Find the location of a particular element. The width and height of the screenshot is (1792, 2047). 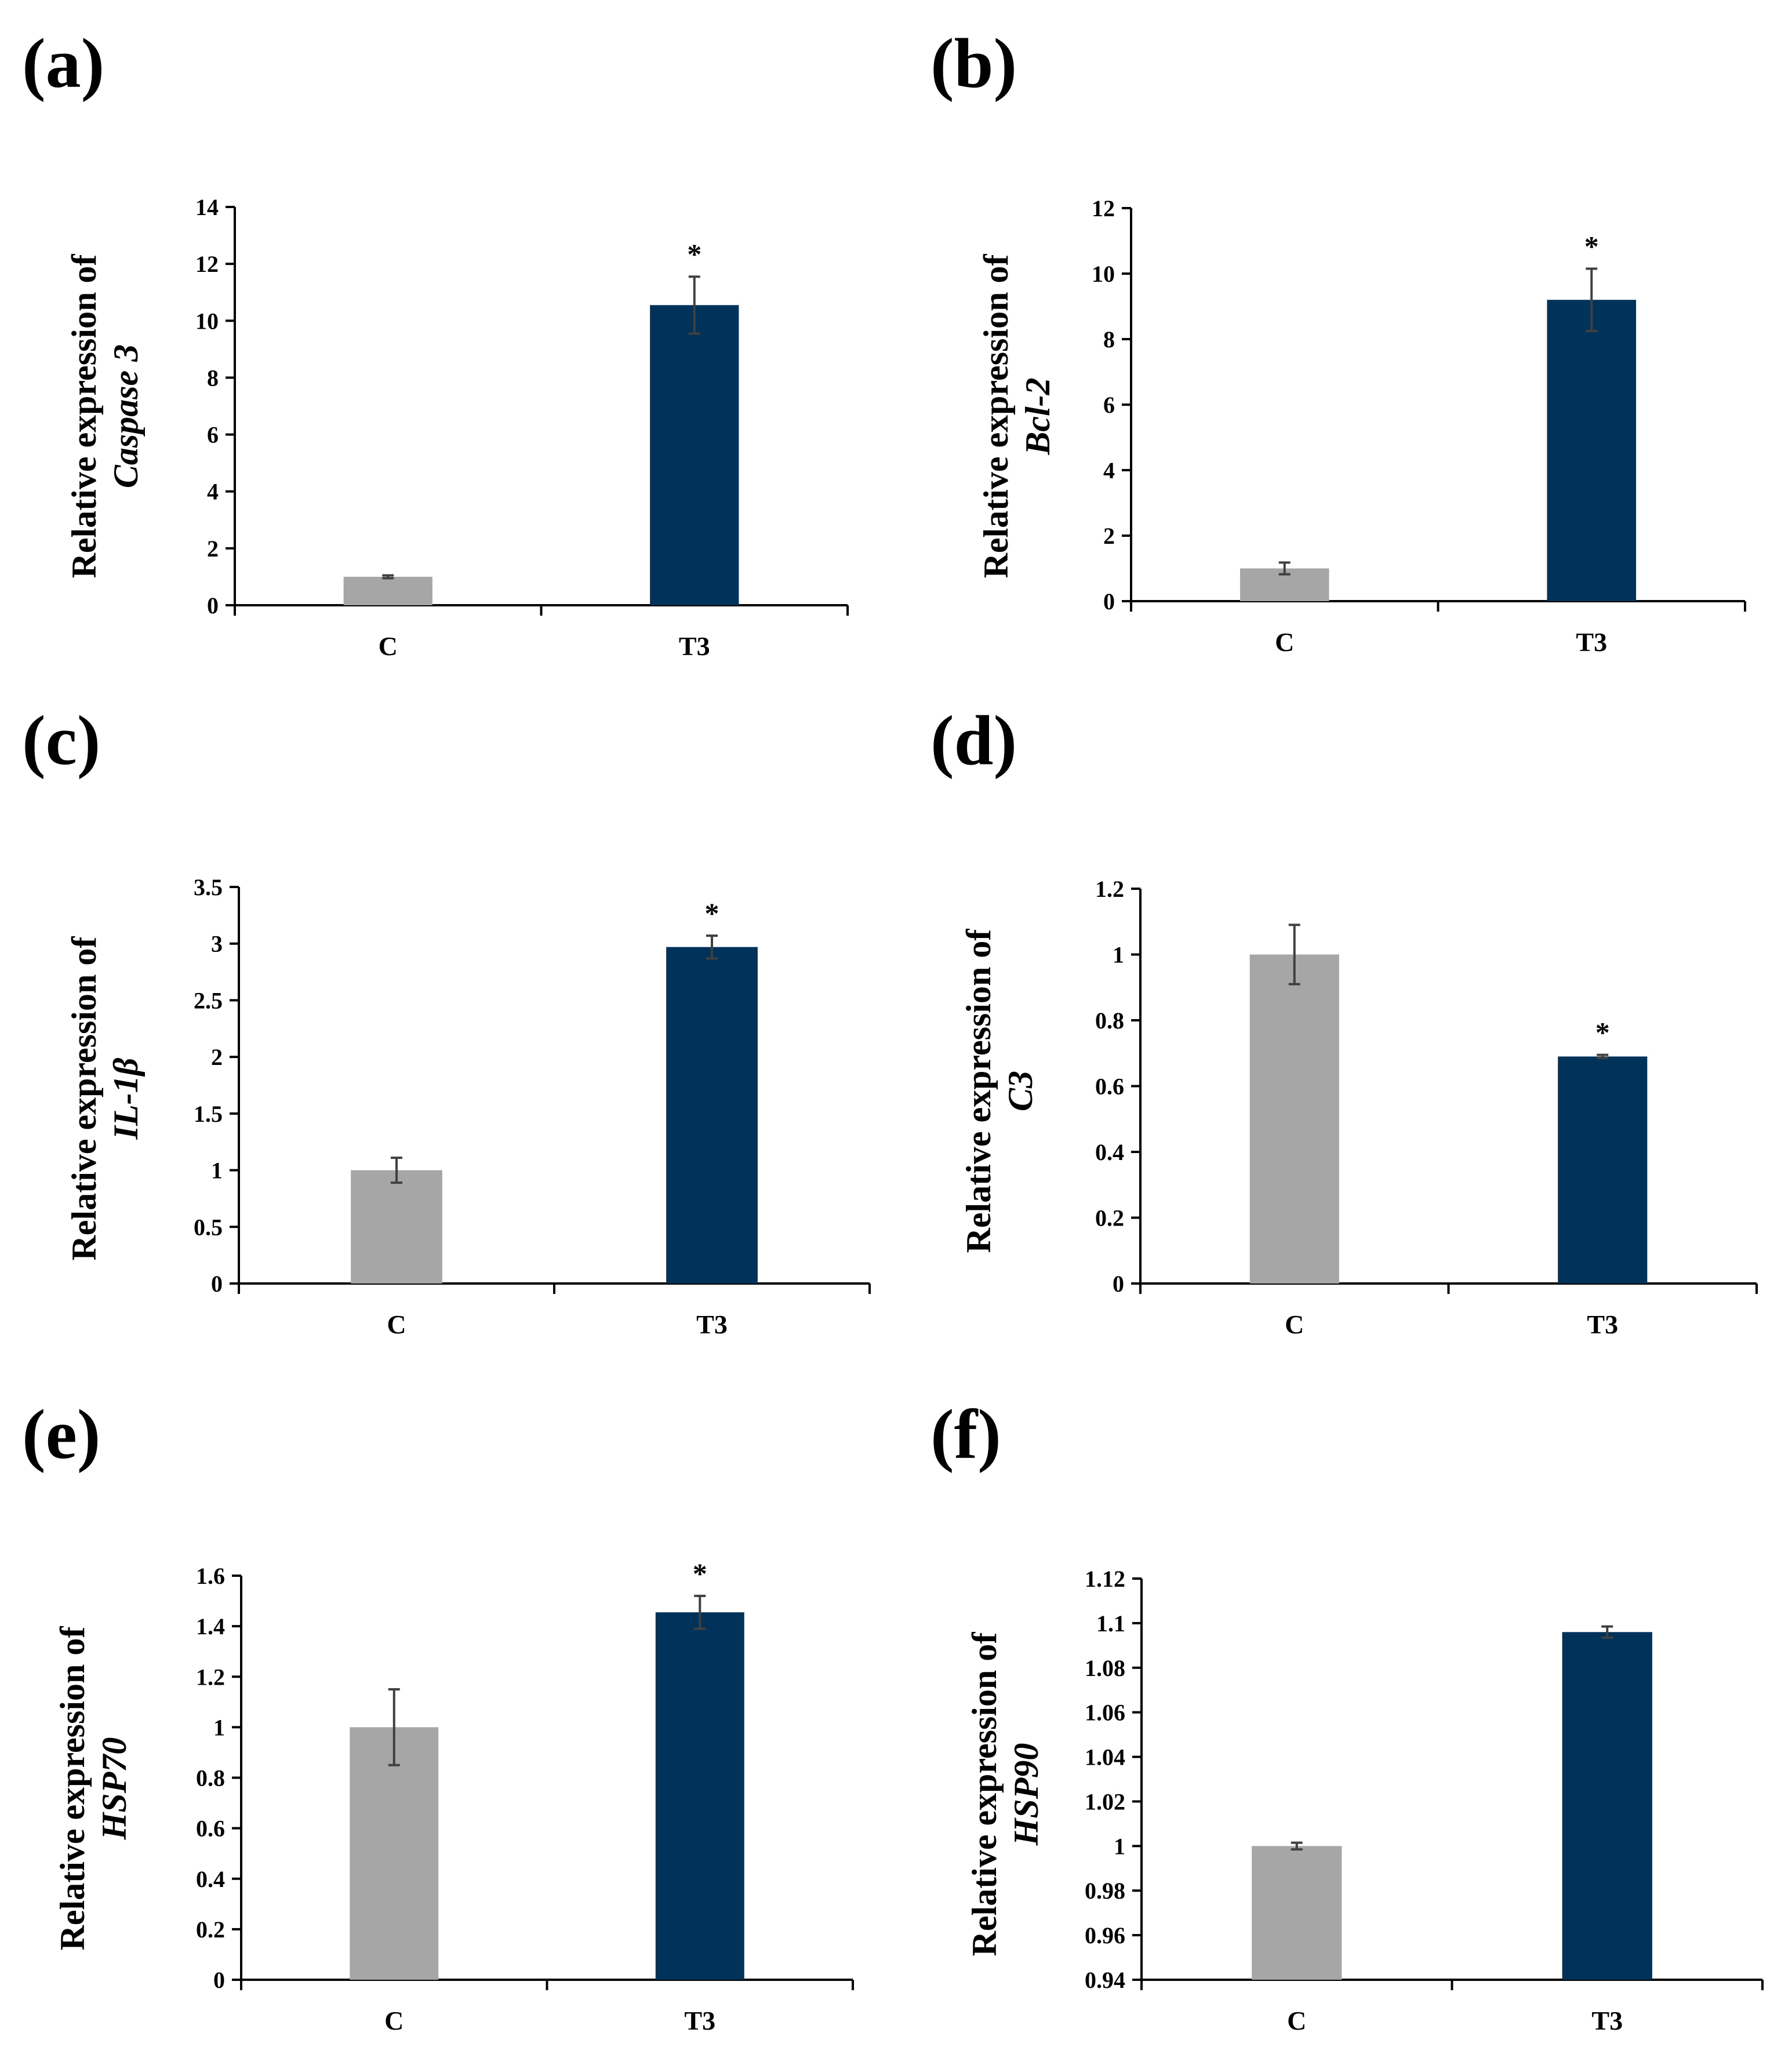

y-axis-label-gene: HSP70 is located at coordinates (114, 1789).